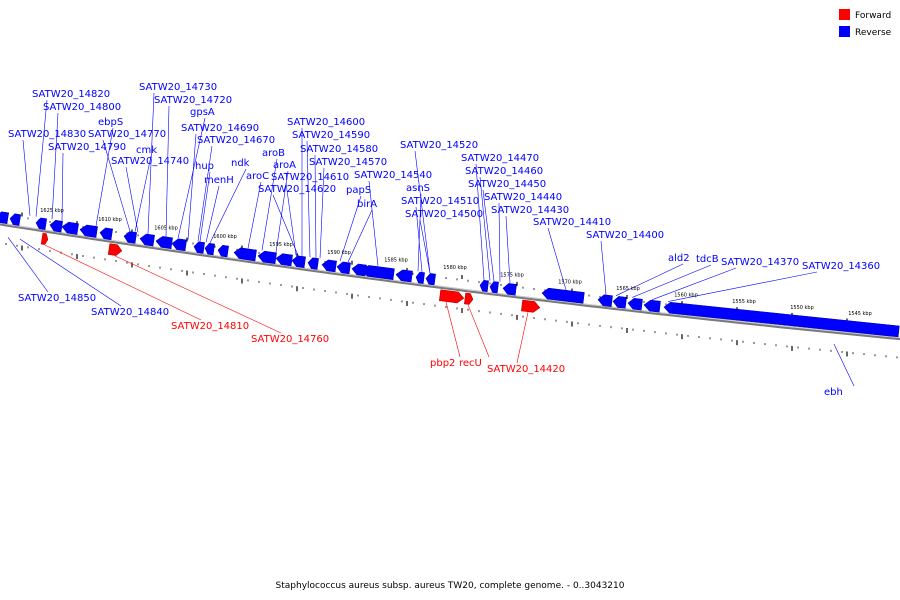 The width and height of the screenshot is (900, 600). What do you see at coordinates (500, 158) in the screenshot?
I see `gene-label: SATW20_14470` at bounding box center [500, 158].